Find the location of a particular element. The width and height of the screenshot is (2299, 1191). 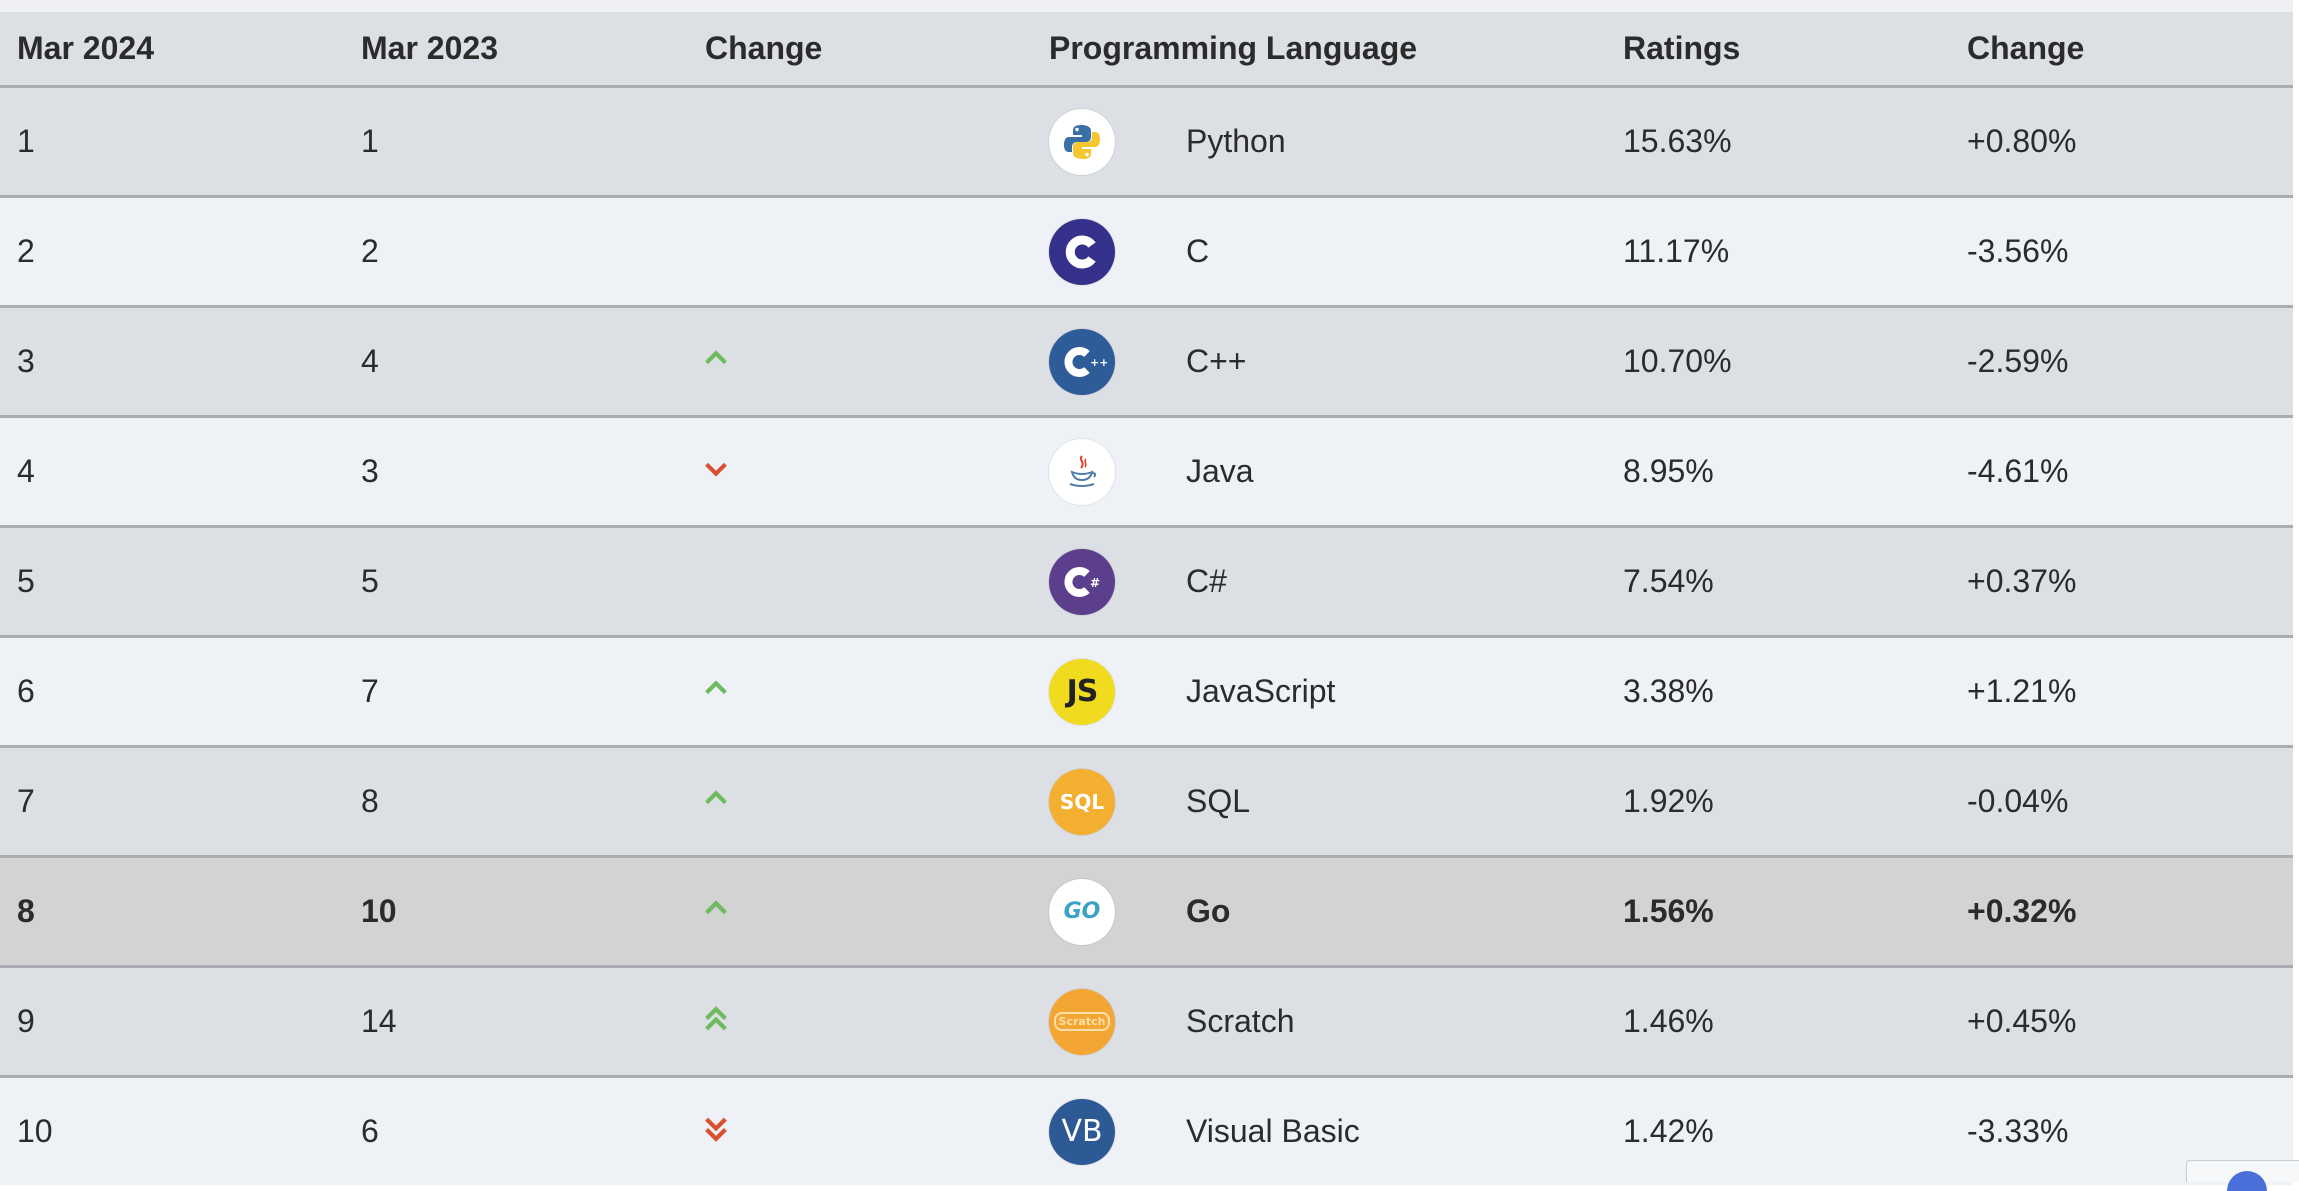

javascript-logo-text: JS is located at coordinates (1082, 691).